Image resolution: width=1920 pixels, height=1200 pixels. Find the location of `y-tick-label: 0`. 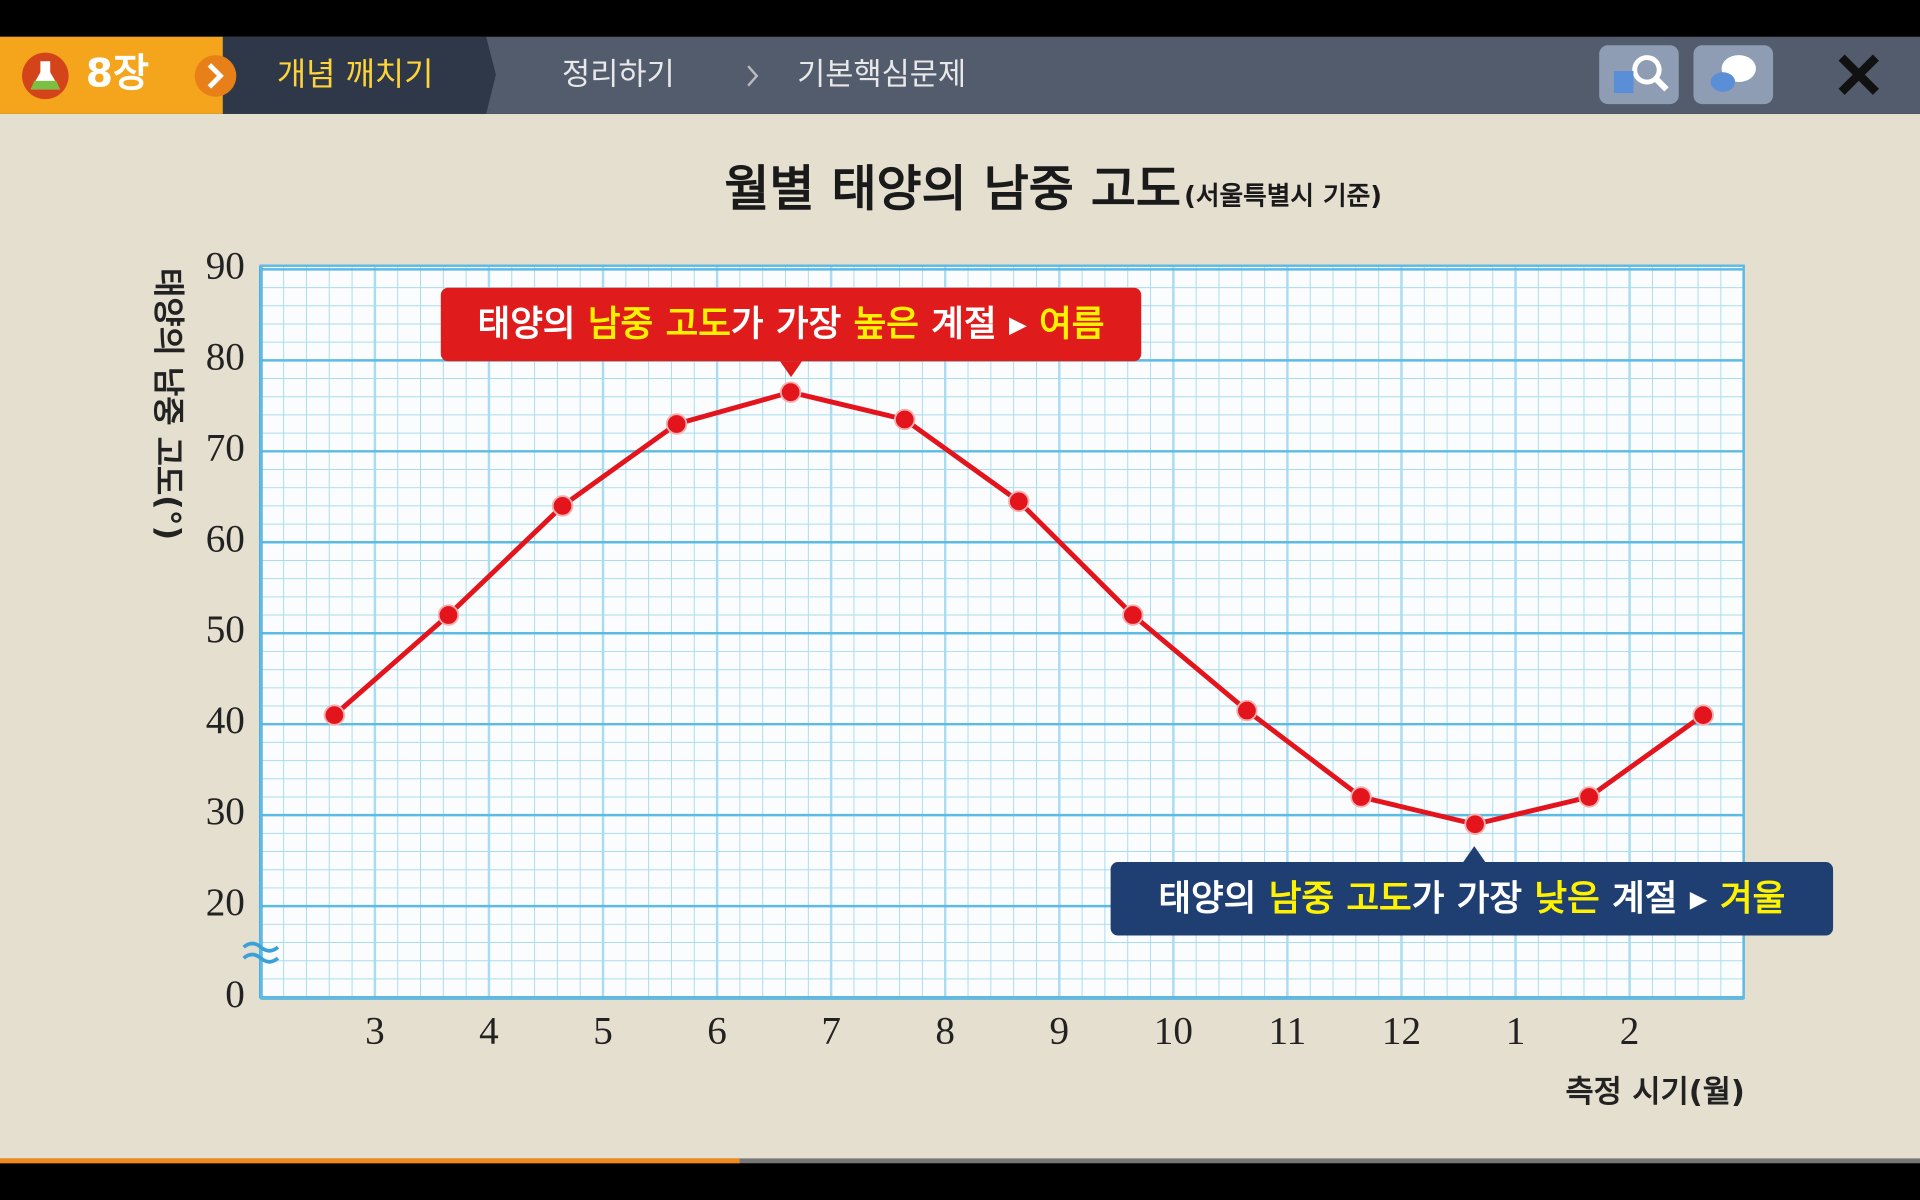

y-tick-label: 0 is located at coordinates (235, 994).